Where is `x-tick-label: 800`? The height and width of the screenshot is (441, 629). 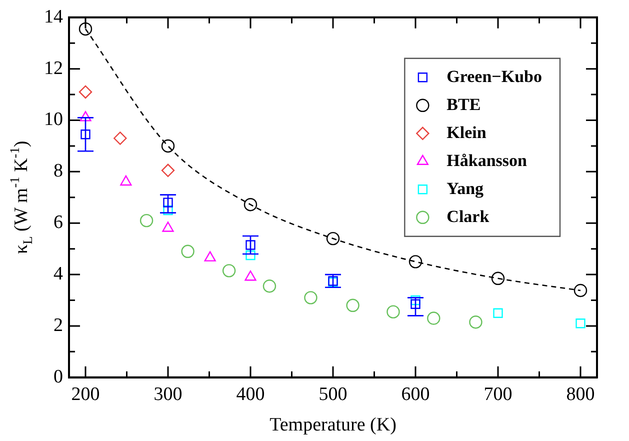 x-tick-label: 800 is located at coordinates (580, 394).